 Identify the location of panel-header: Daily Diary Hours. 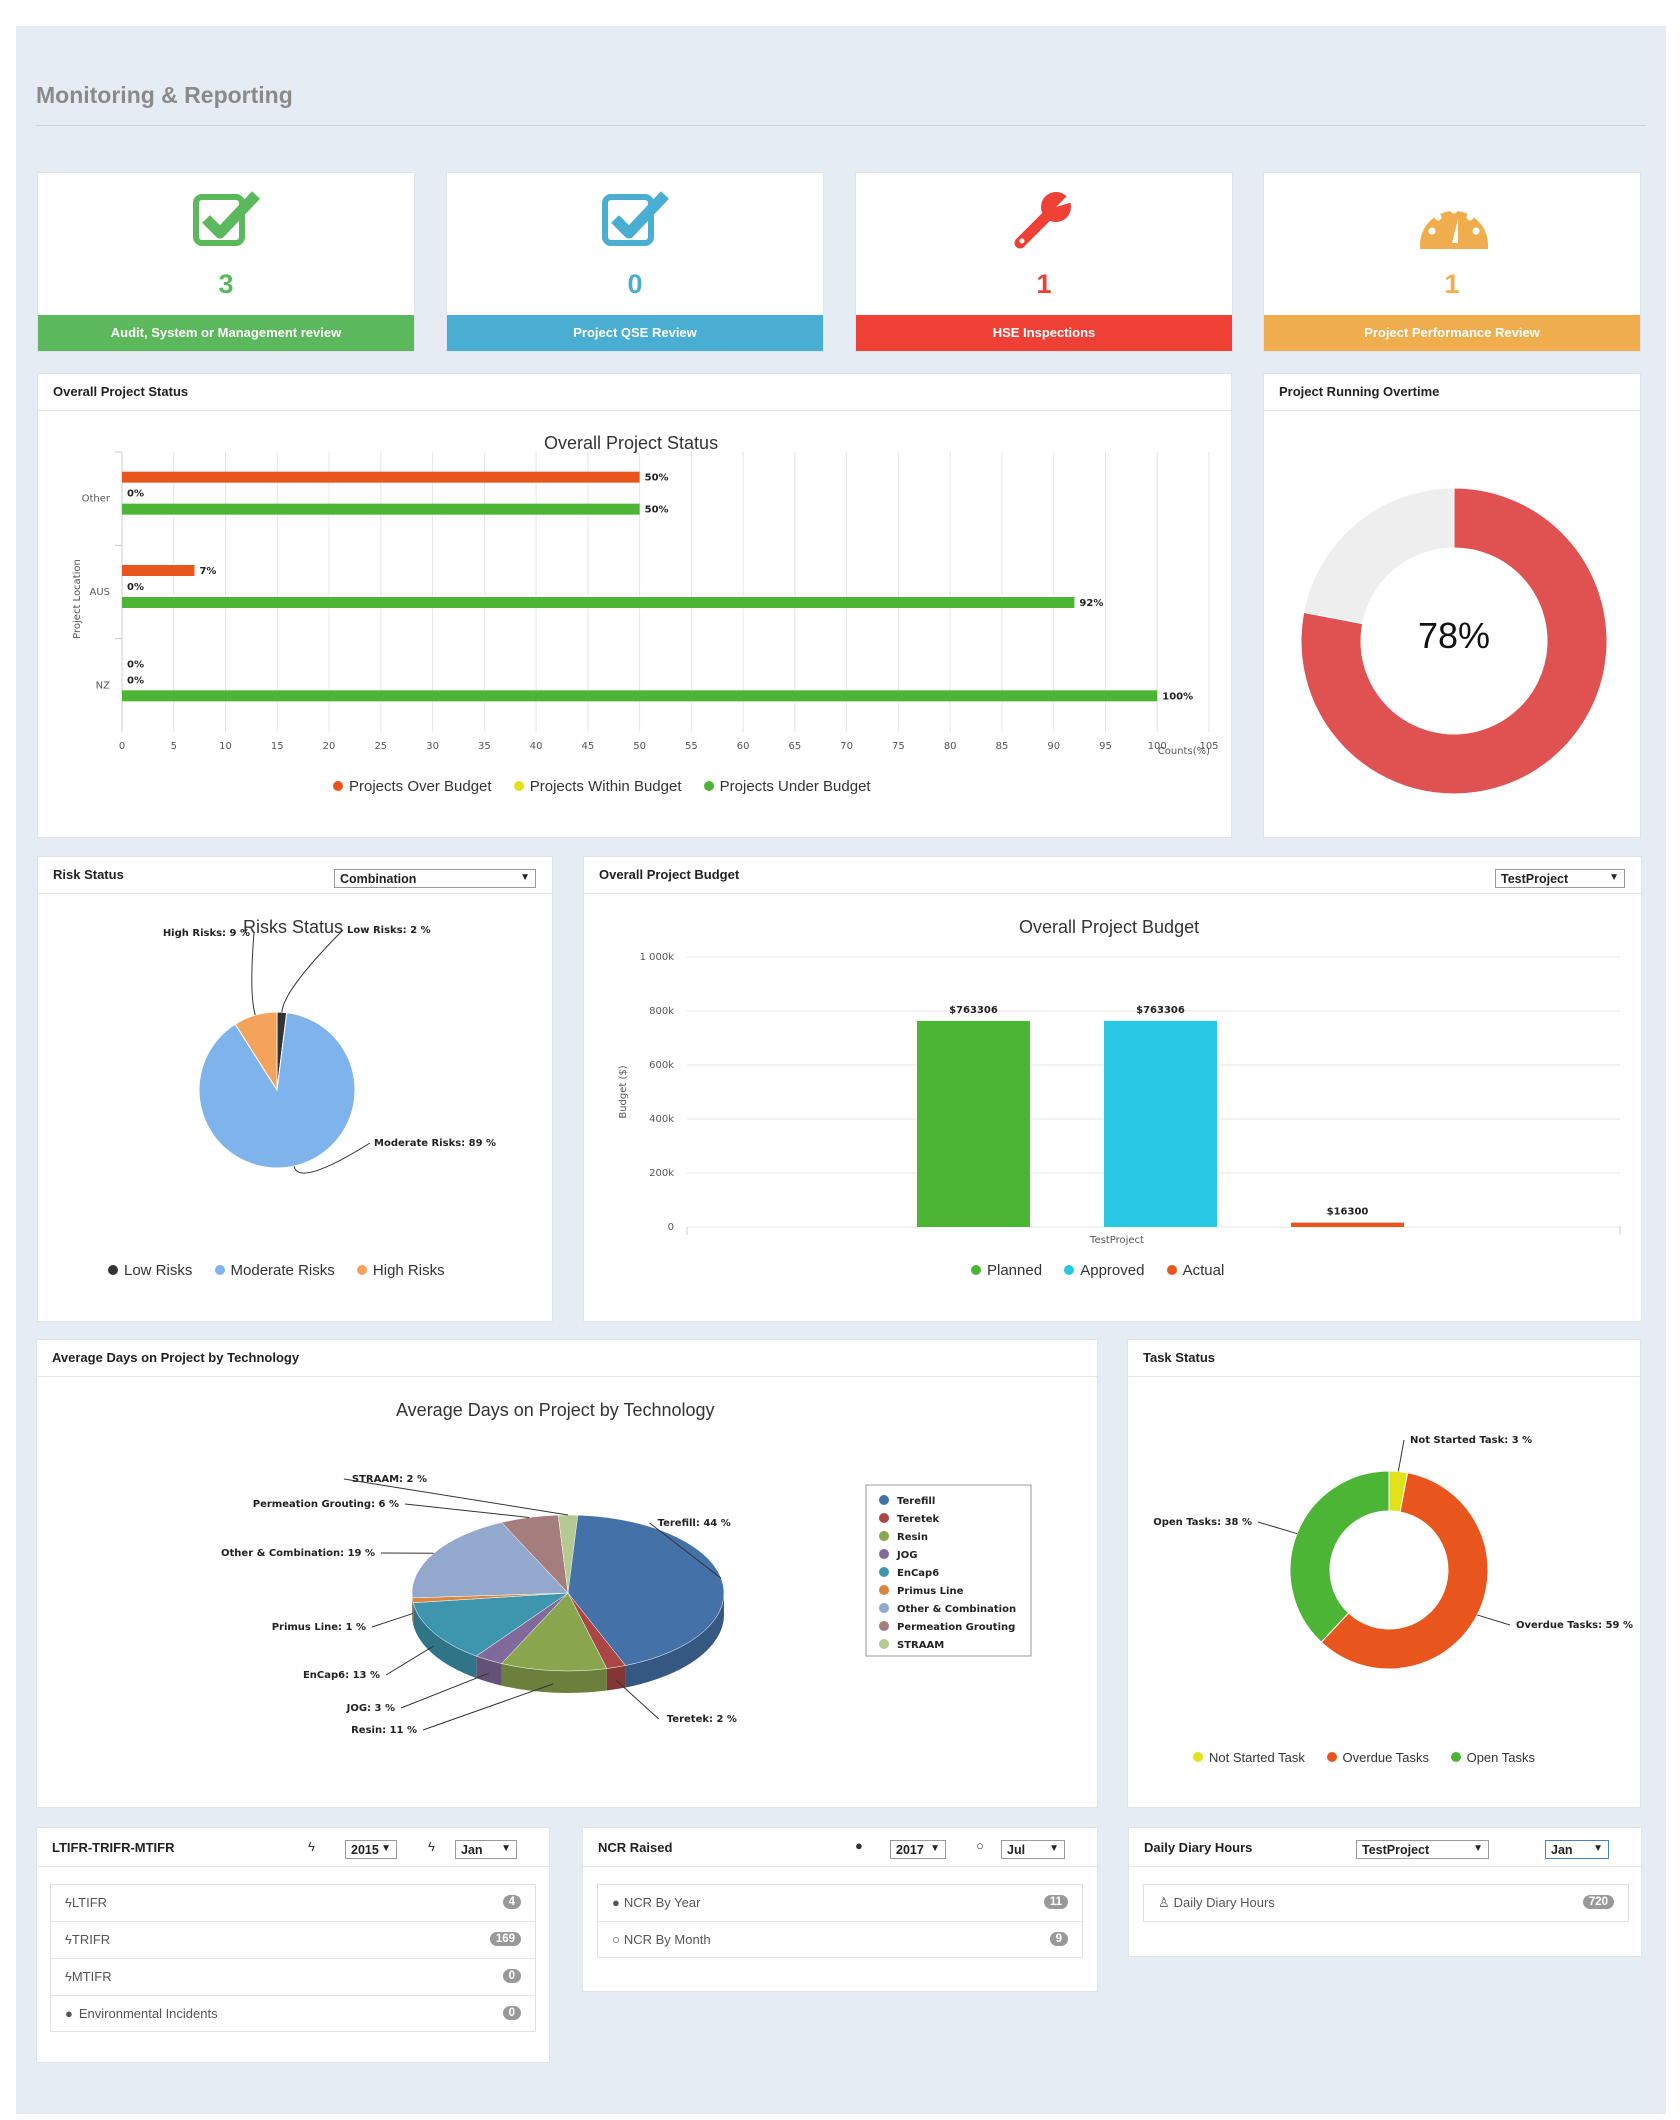
(1385, 1847).